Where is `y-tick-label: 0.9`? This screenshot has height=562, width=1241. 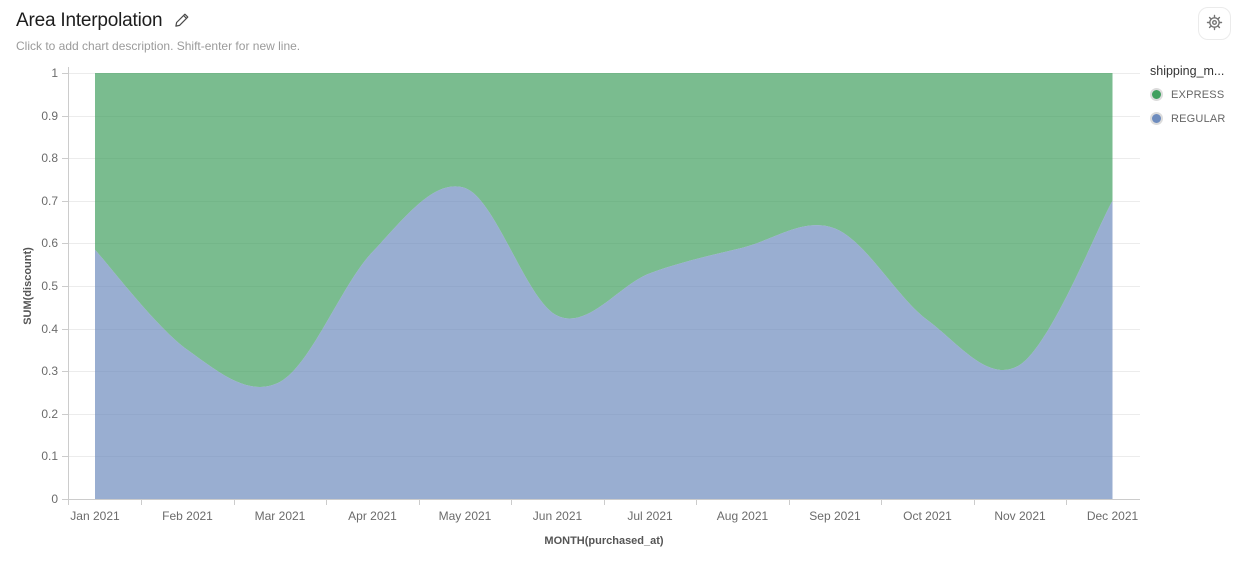
y-tick-label: 0.9 is located at coordinates (49, 116).